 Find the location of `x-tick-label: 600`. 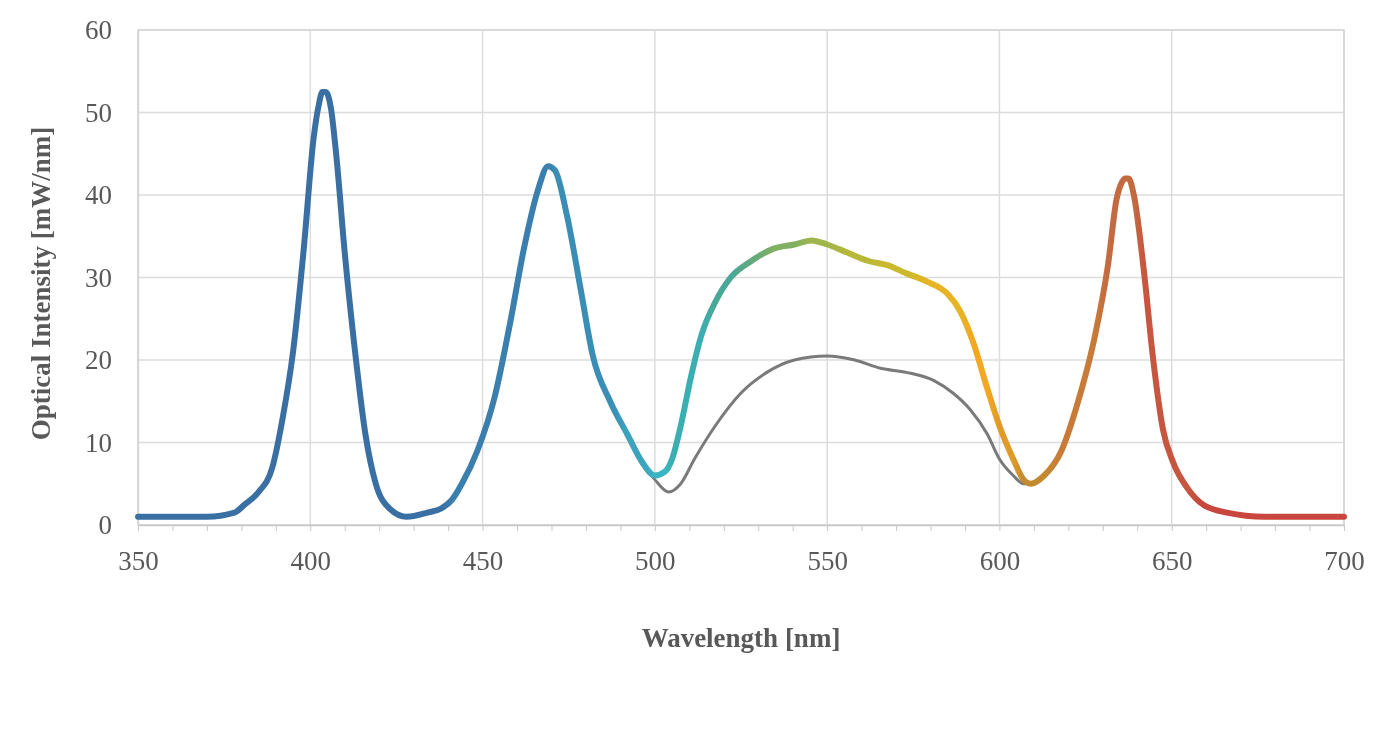

x-tick-label: 600 is located at coordinates (1000, 561).